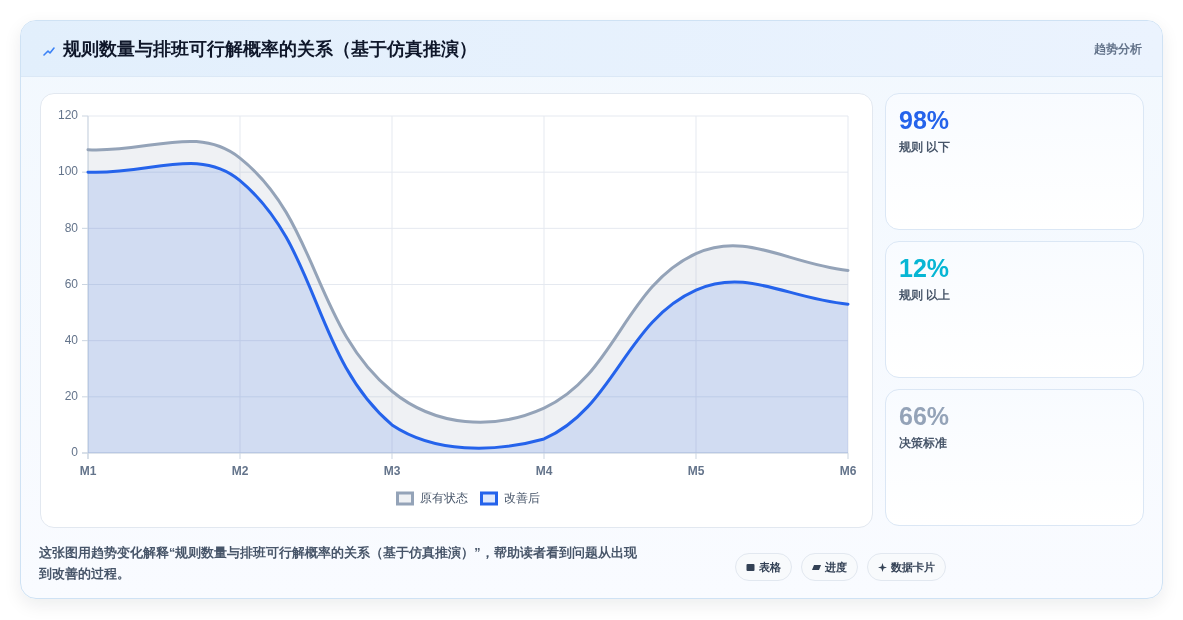 The image size is (1183, 620). What do you see at coordinates (71, 283) in the screenshot?
I see `y-tick-label: 60` at bounding box center [71, 283].